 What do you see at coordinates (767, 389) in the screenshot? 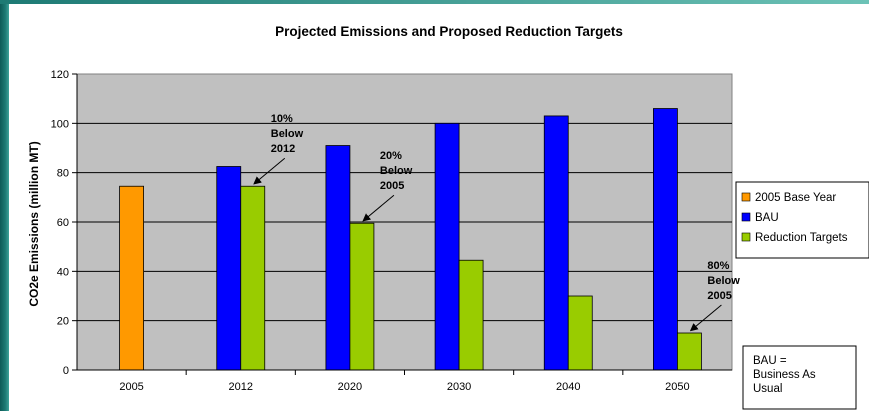
I see `note-line-2: Usual` at bounding box center [767, 389].